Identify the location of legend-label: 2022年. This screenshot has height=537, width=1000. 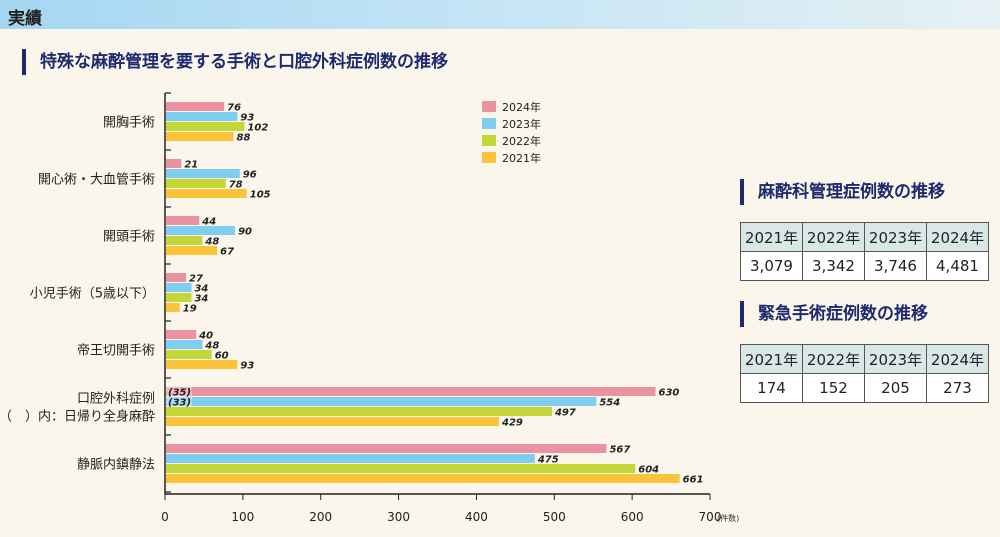
(521, 141).